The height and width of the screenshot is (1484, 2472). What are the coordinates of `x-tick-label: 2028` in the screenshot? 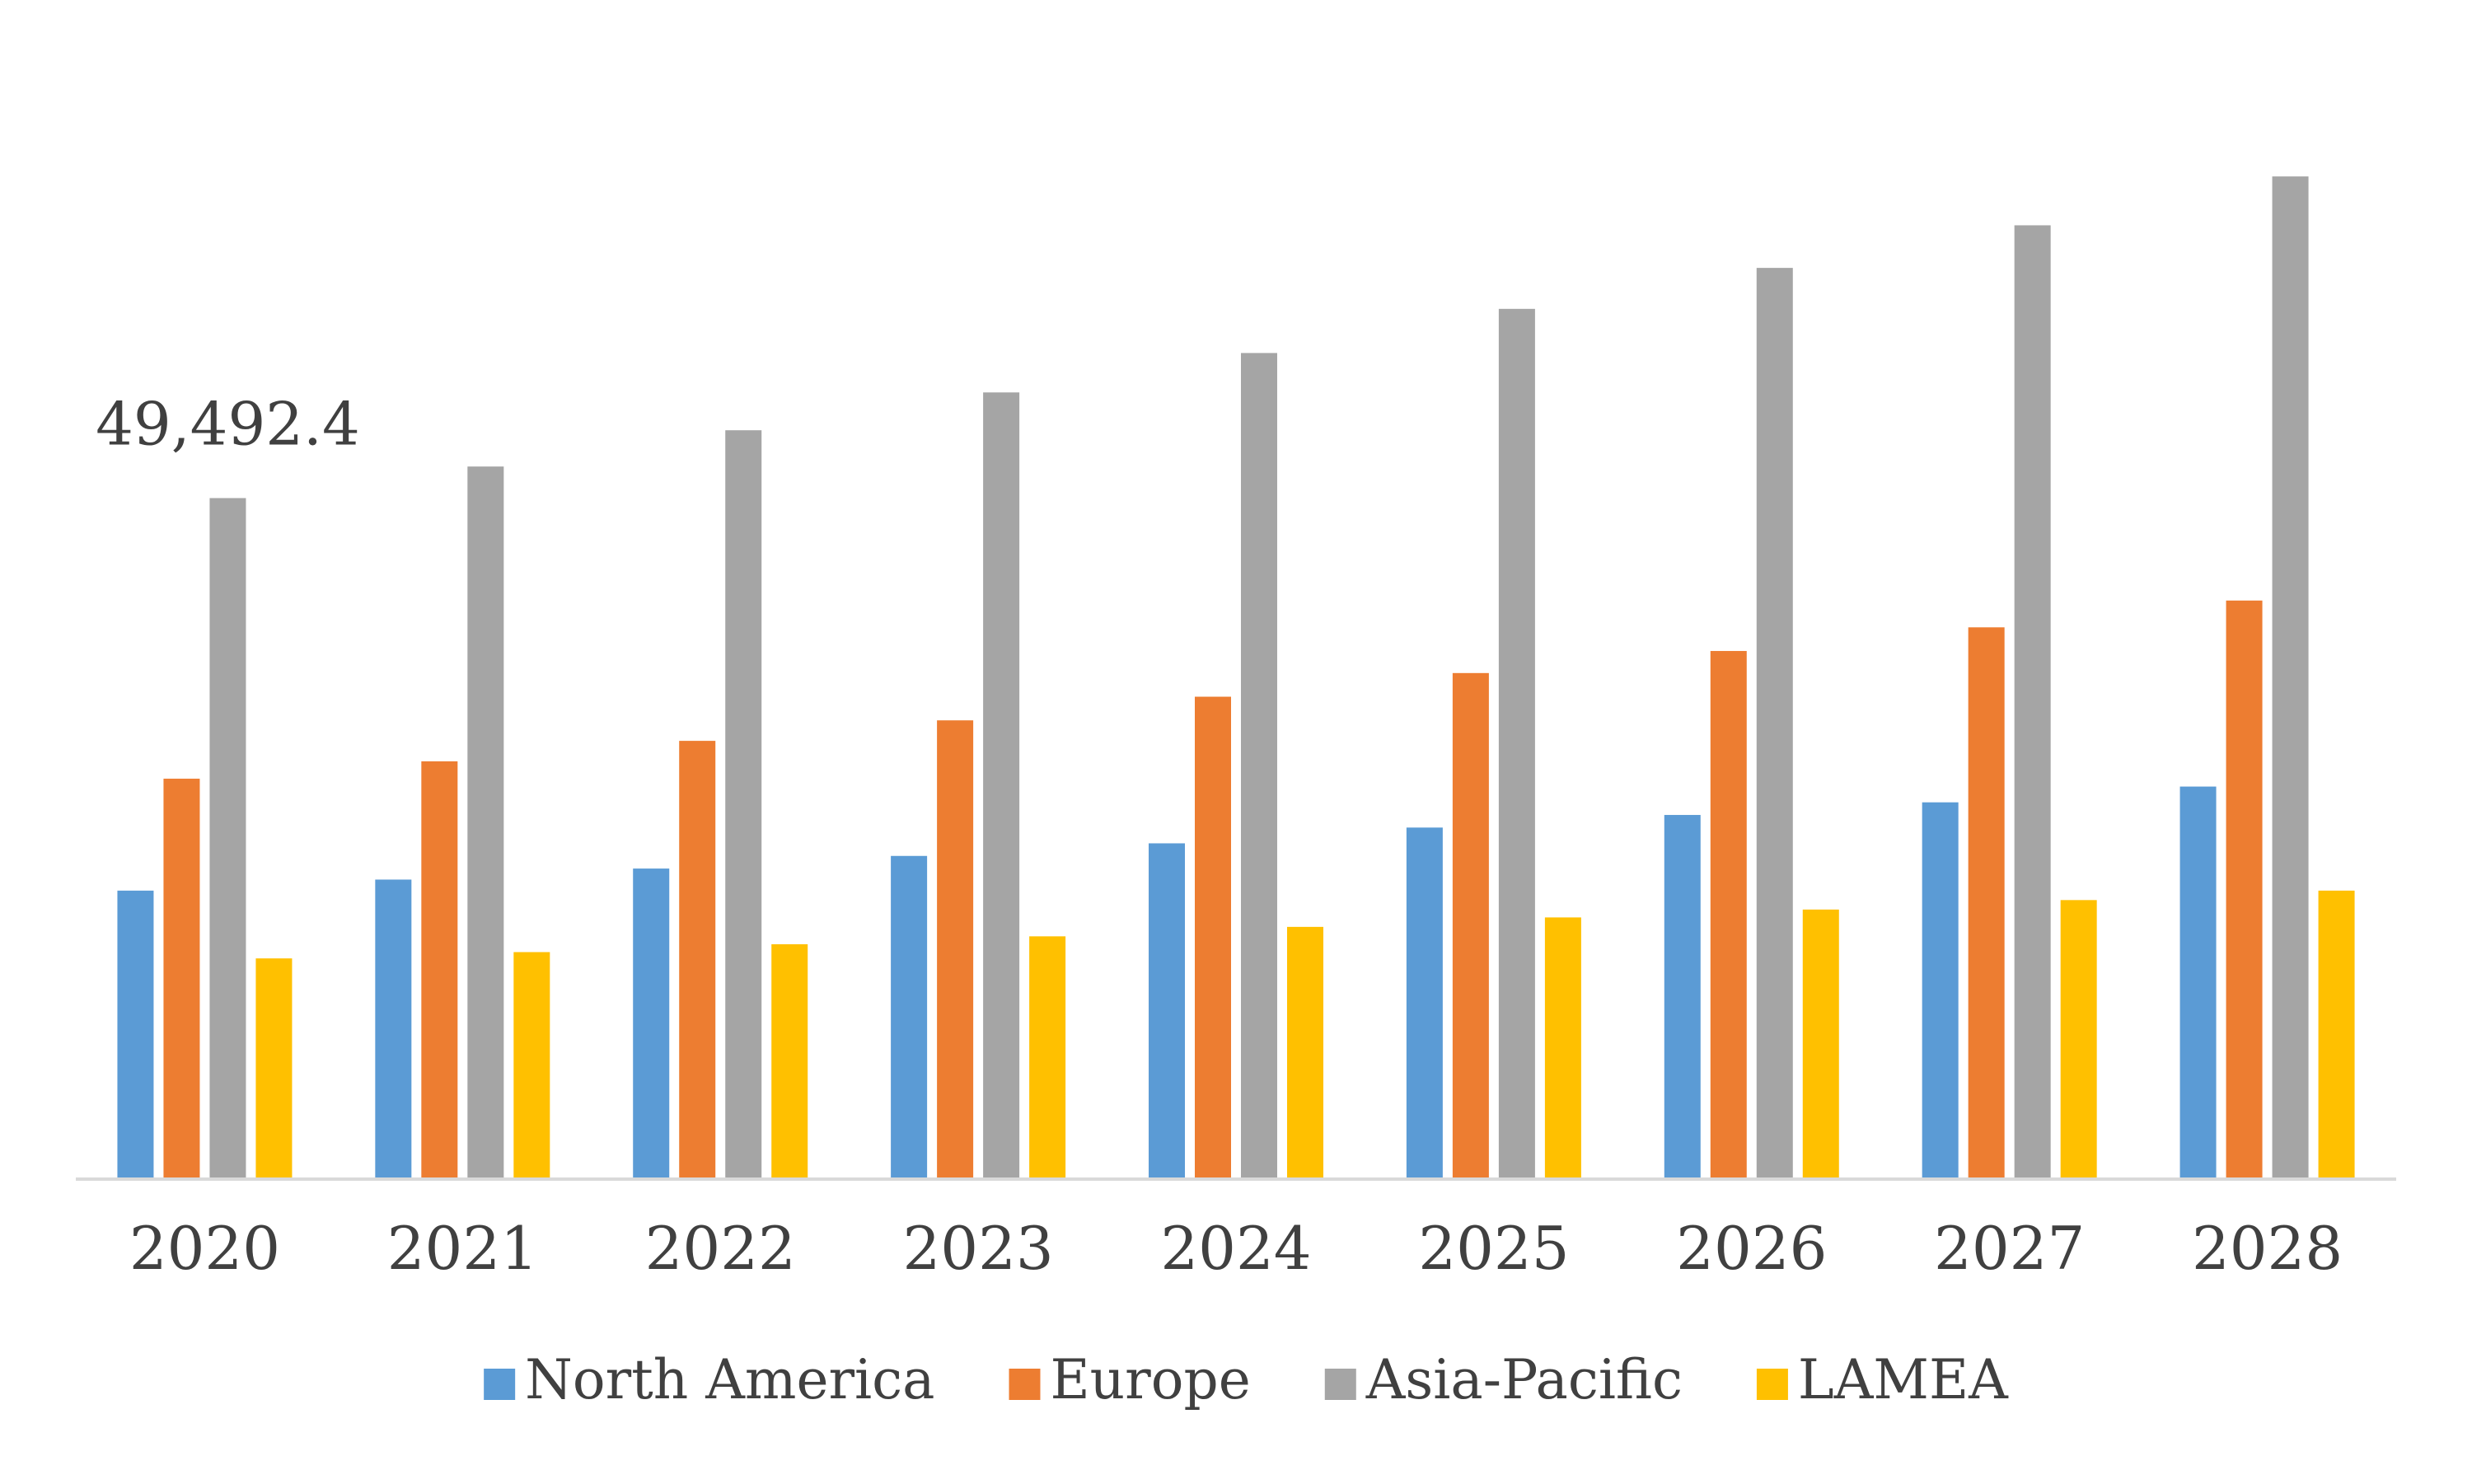 It's located at (2267, 1248).